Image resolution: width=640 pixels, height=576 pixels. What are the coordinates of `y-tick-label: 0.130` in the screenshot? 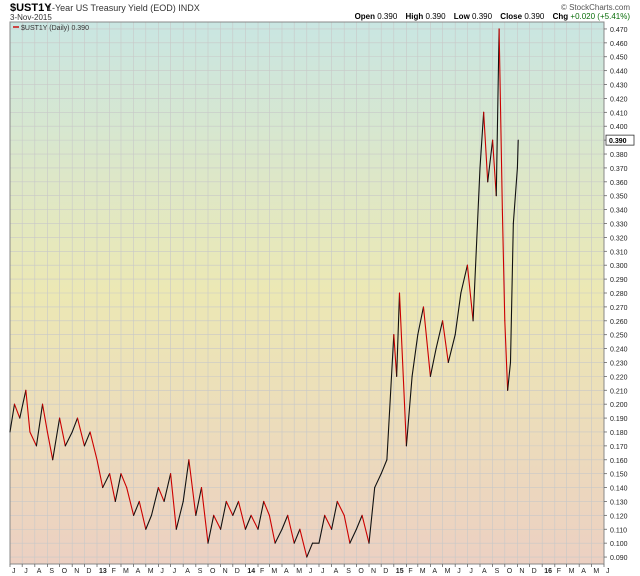 It's located at (619, 502).